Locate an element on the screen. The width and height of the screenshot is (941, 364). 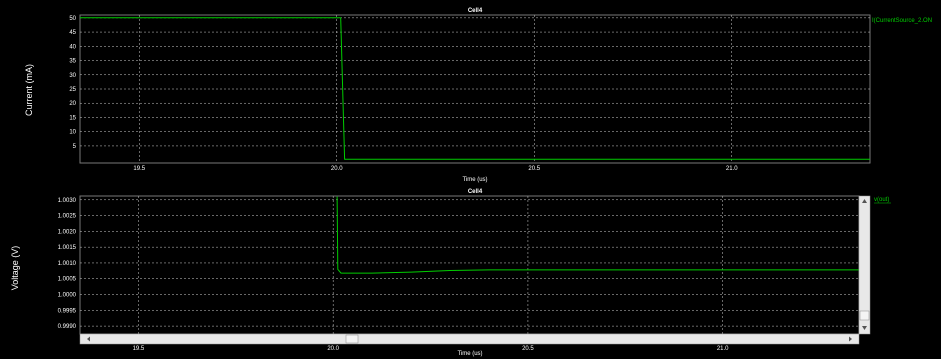
current-legend-entry: I(CurrentSource_2.ON is located at coordinates (902, 21).